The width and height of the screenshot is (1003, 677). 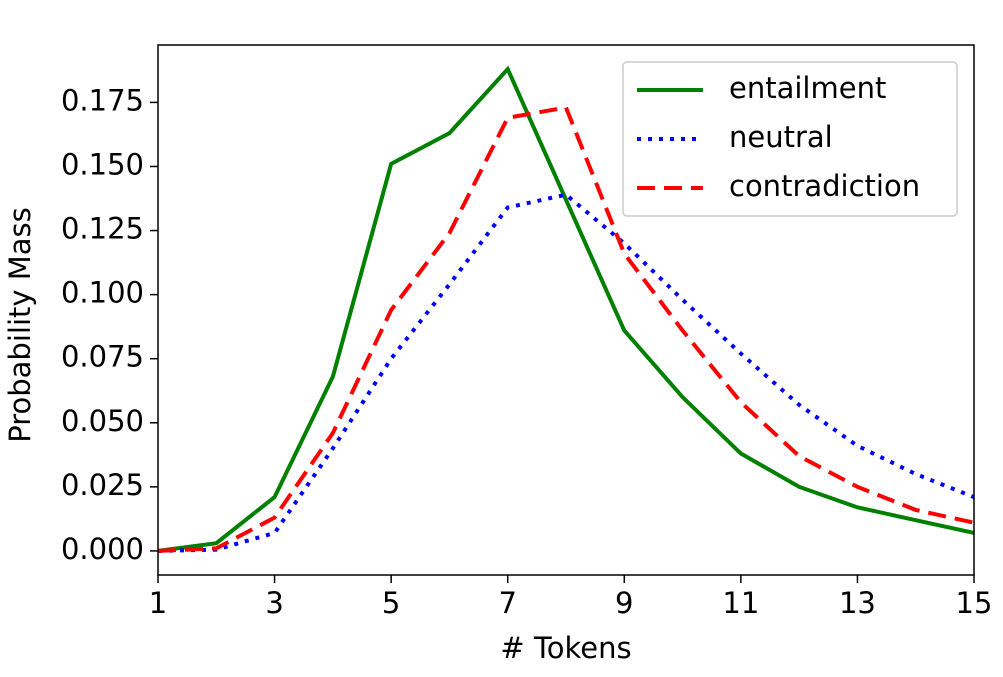 I want to click on legend-label: contradiction, so click(x=824, y=186).